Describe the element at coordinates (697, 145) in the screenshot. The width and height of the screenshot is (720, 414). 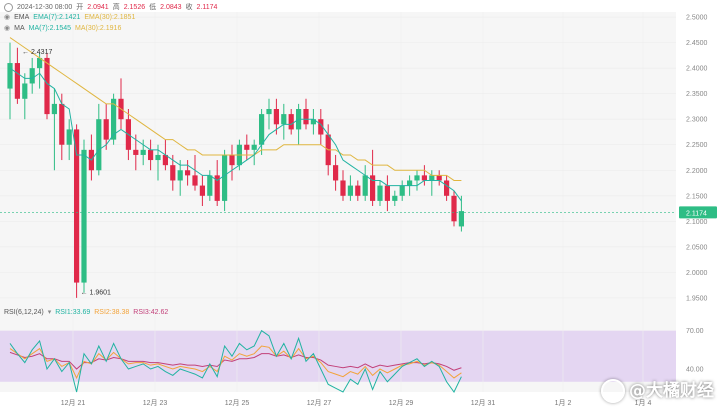
I see `price-axis-label: 2.2500` at that location.